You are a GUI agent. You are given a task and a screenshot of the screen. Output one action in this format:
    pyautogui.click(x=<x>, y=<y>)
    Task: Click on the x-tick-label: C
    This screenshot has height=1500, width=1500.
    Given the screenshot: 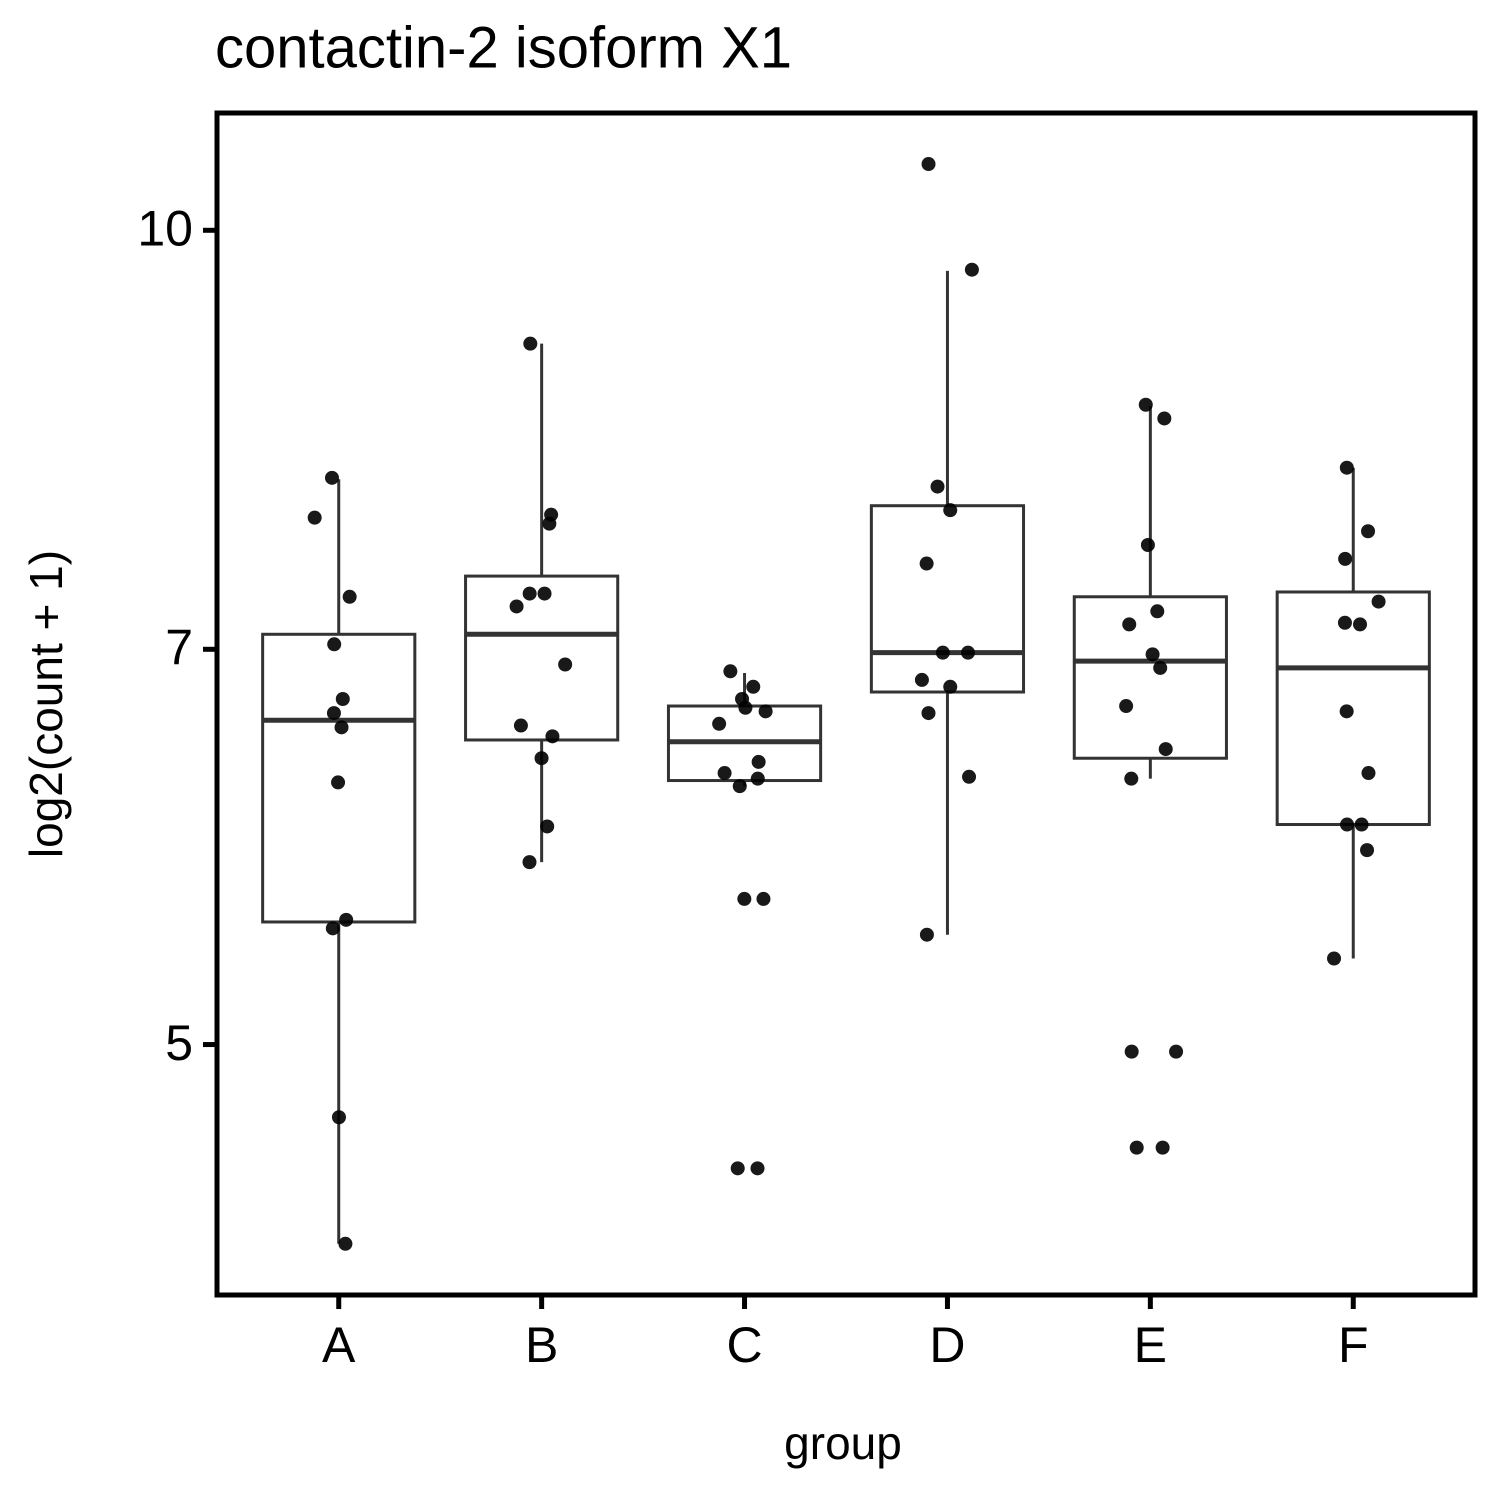 What is the action you would take?
    pyautogui.click(x=744, y=1345)
    